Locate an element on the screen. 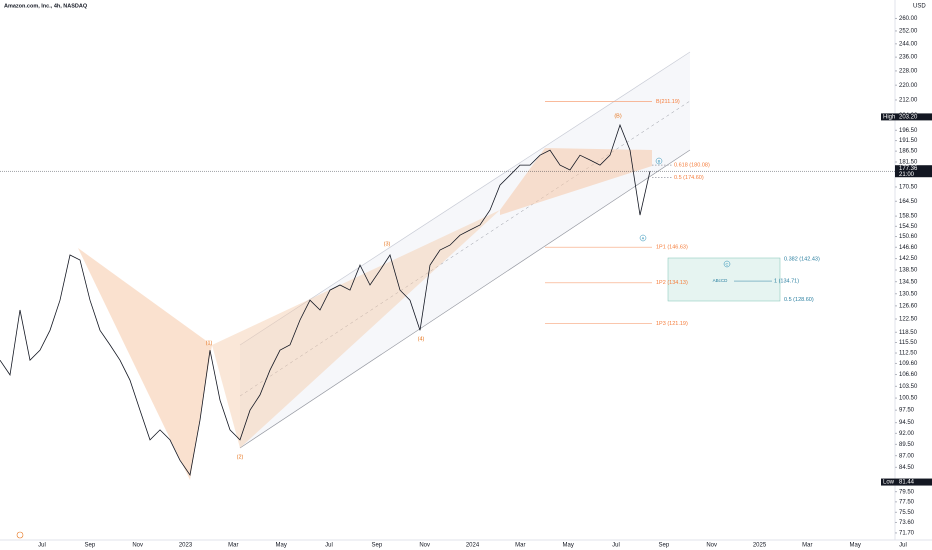 This screenshot has width=932, height=550. y-tick-label: 118.50 is located at coordinates (908, 333).